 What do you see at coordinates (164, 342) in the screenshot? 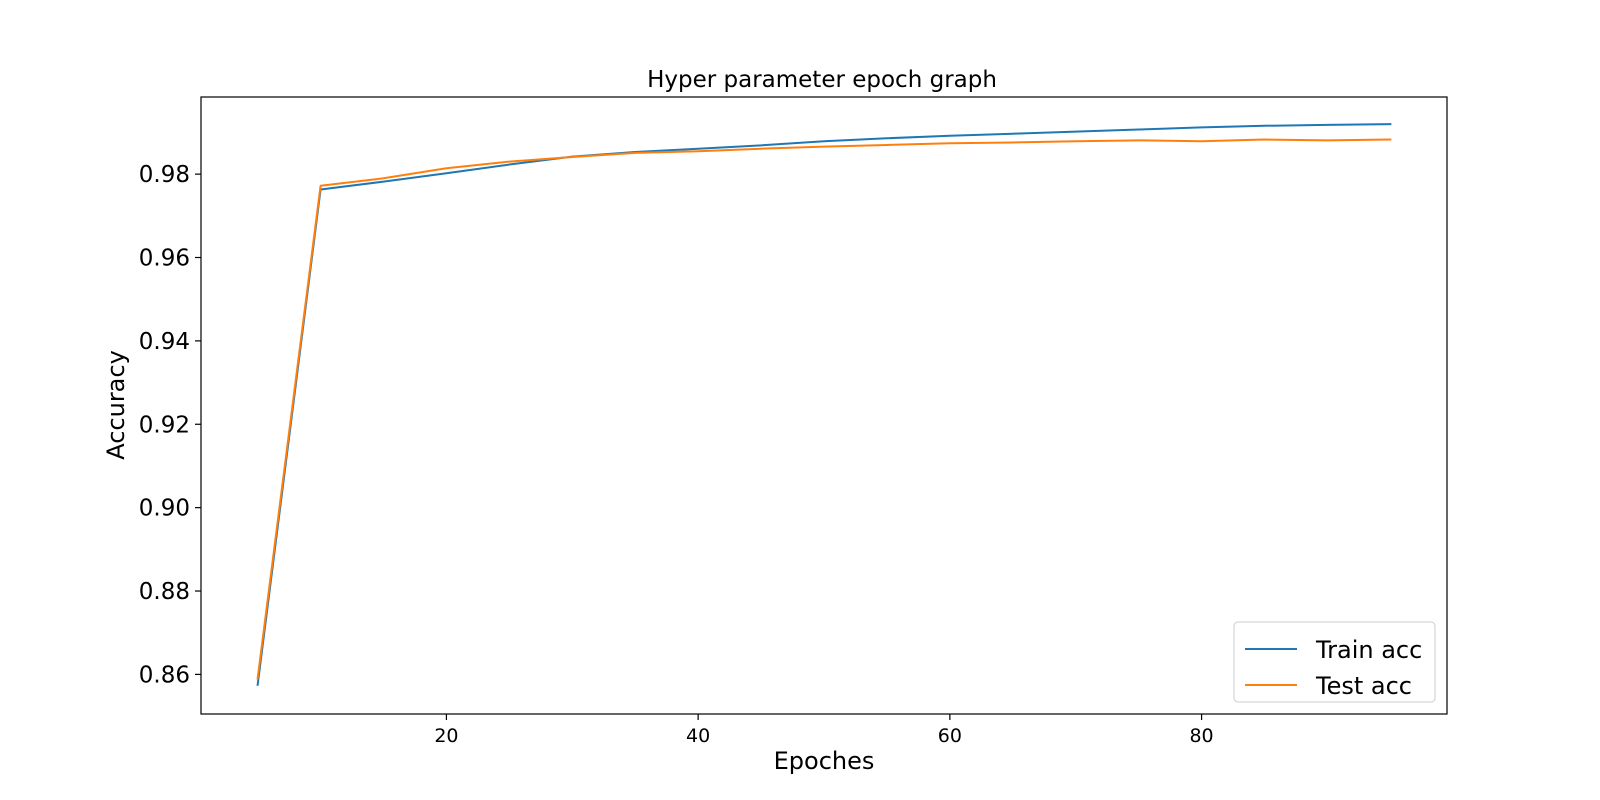
I see `y-tick-label: 0.94` at bounding box center [164, 342].